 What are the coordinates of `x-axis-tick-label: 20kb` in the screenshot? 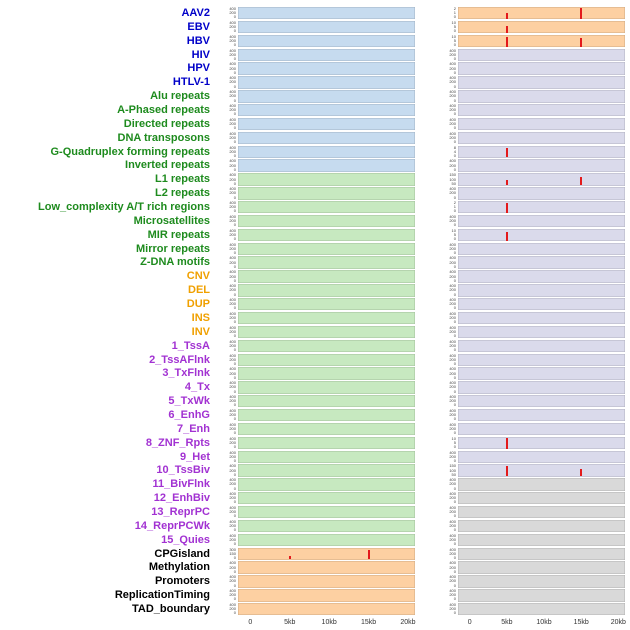 It's located at (618, 622).